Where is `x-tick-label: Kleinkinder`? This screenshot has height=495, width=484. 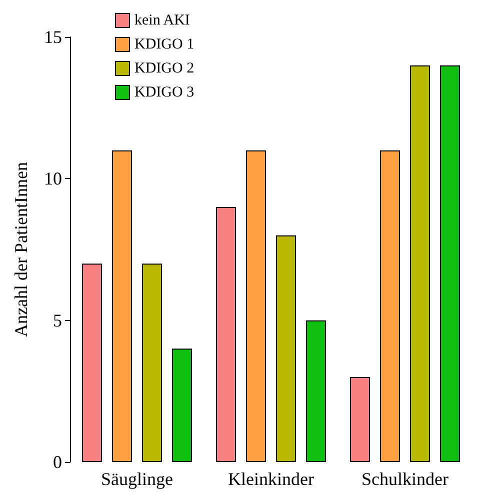 x-tick-label: Kleinkinder is located at coordinates (271, 479).